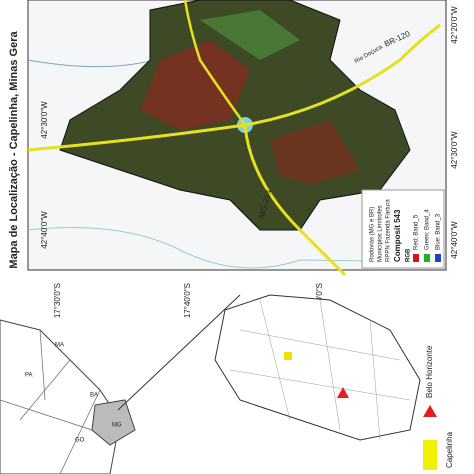  What do you see at coordinates (429, 371) in the screenshot?
I see `inset-legend-label: Belo Horizonte` at bounding box center [429, 371].